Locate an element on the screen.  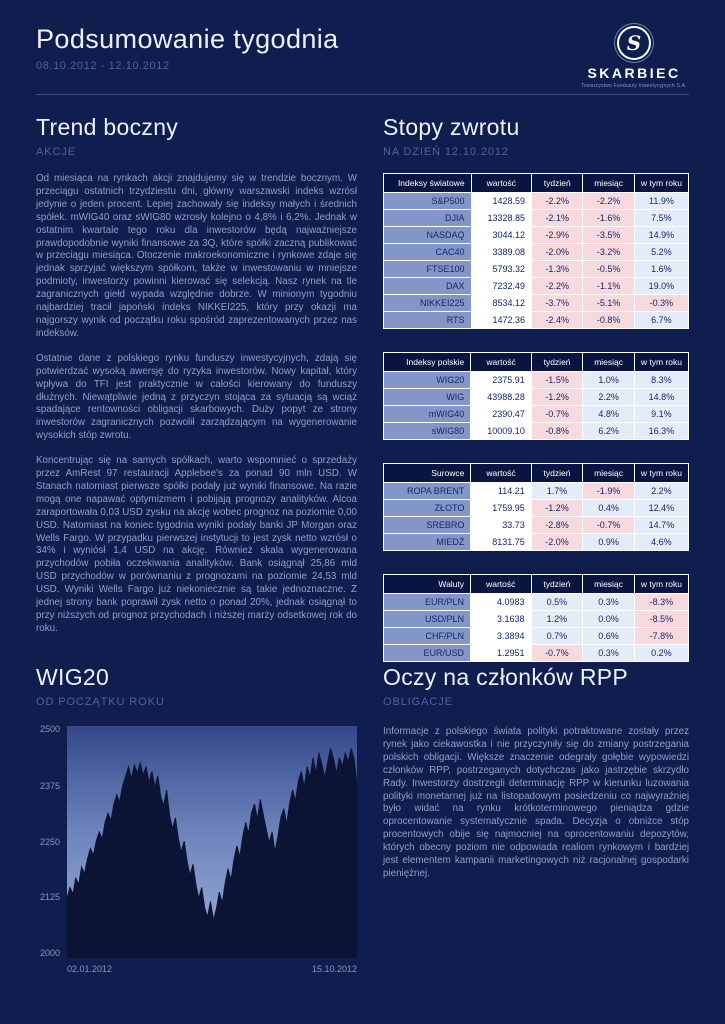
return-percent: -3.7% is located at coordinates (557, 303).